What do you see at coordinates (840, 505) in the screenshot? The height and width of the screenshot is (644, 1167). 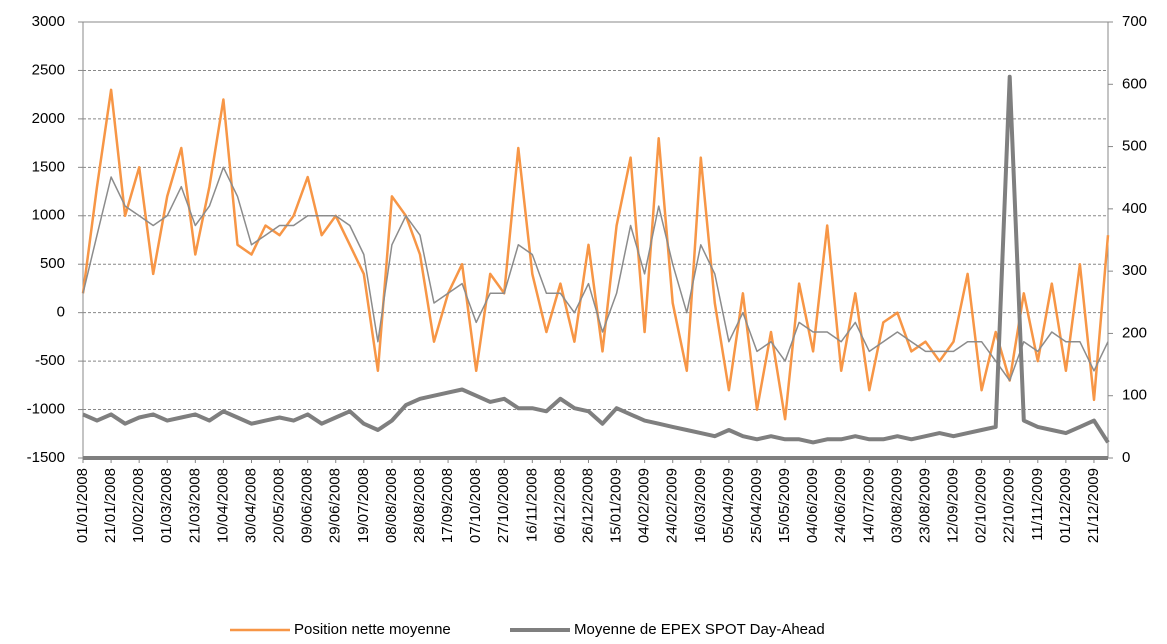 I see `x-tick-label: 24/06/2009` at bounding box center [840, 505].